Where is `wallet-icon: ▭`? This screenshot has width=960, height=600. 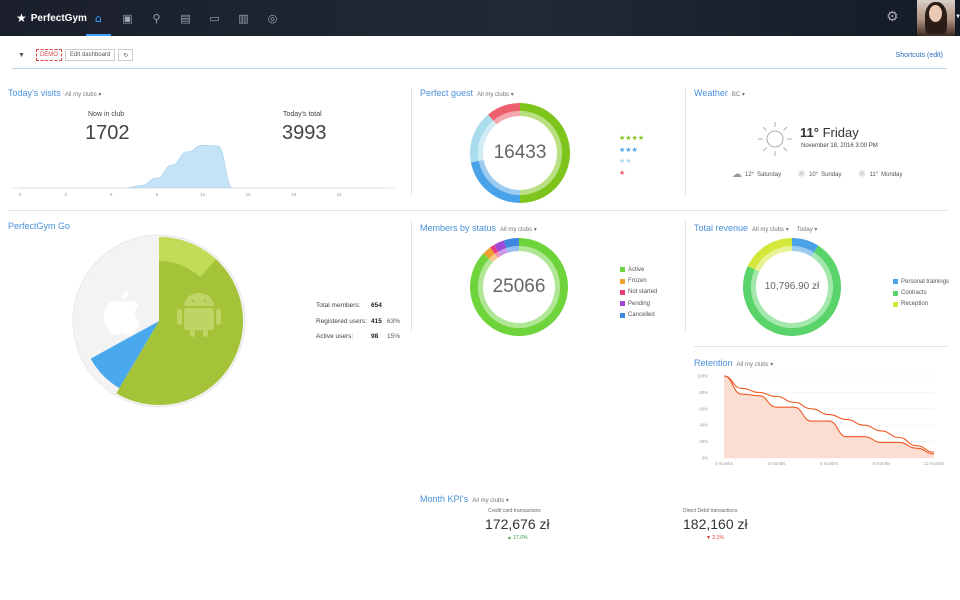
wallet-icon: ▭ is located at coordinates (214, 18).